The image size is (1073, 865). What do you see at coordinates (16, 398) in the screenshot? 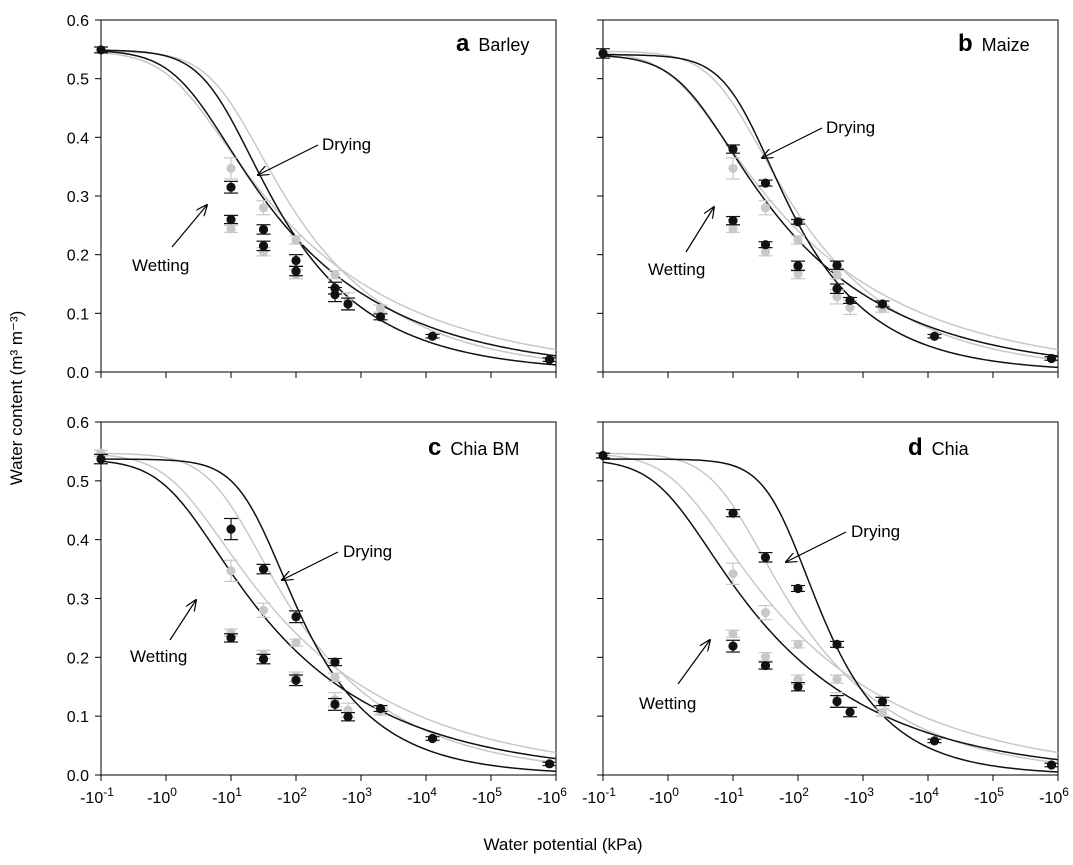
I see `y-axis-title: Water content (m³ m⁻³)` at bounding box center [16, 398].